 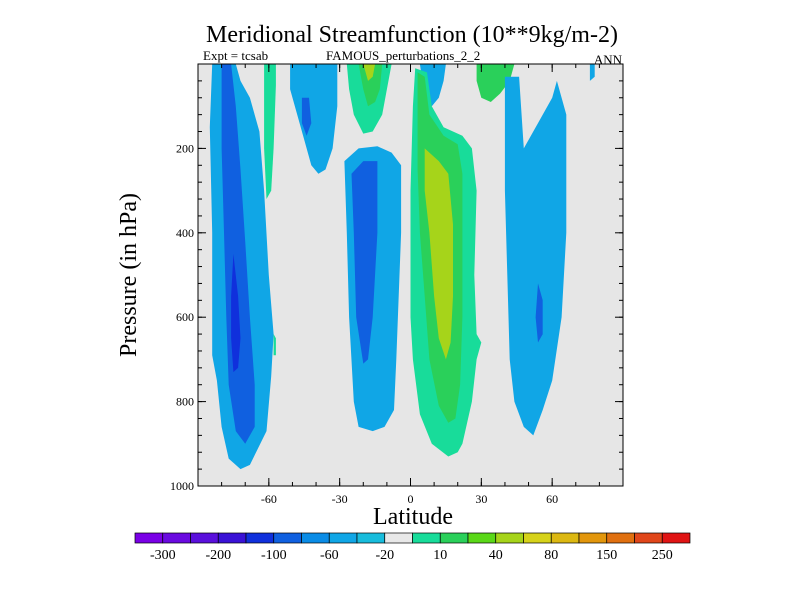 What do you see at coordinates (235, 55) in the screenshot?
I see `expt-label: Expt = tcsab` at bounding box center [235, 55].